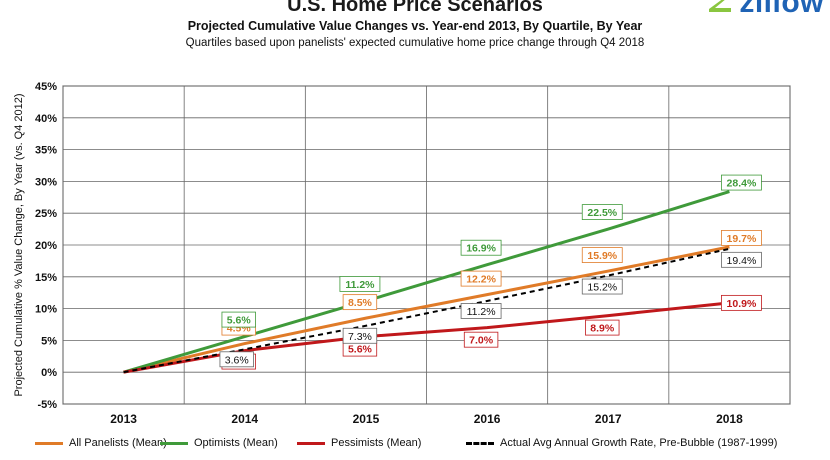 This screenshot has height=460, width=830. I want to click on data-label: 15.9%, so click(602, 256).